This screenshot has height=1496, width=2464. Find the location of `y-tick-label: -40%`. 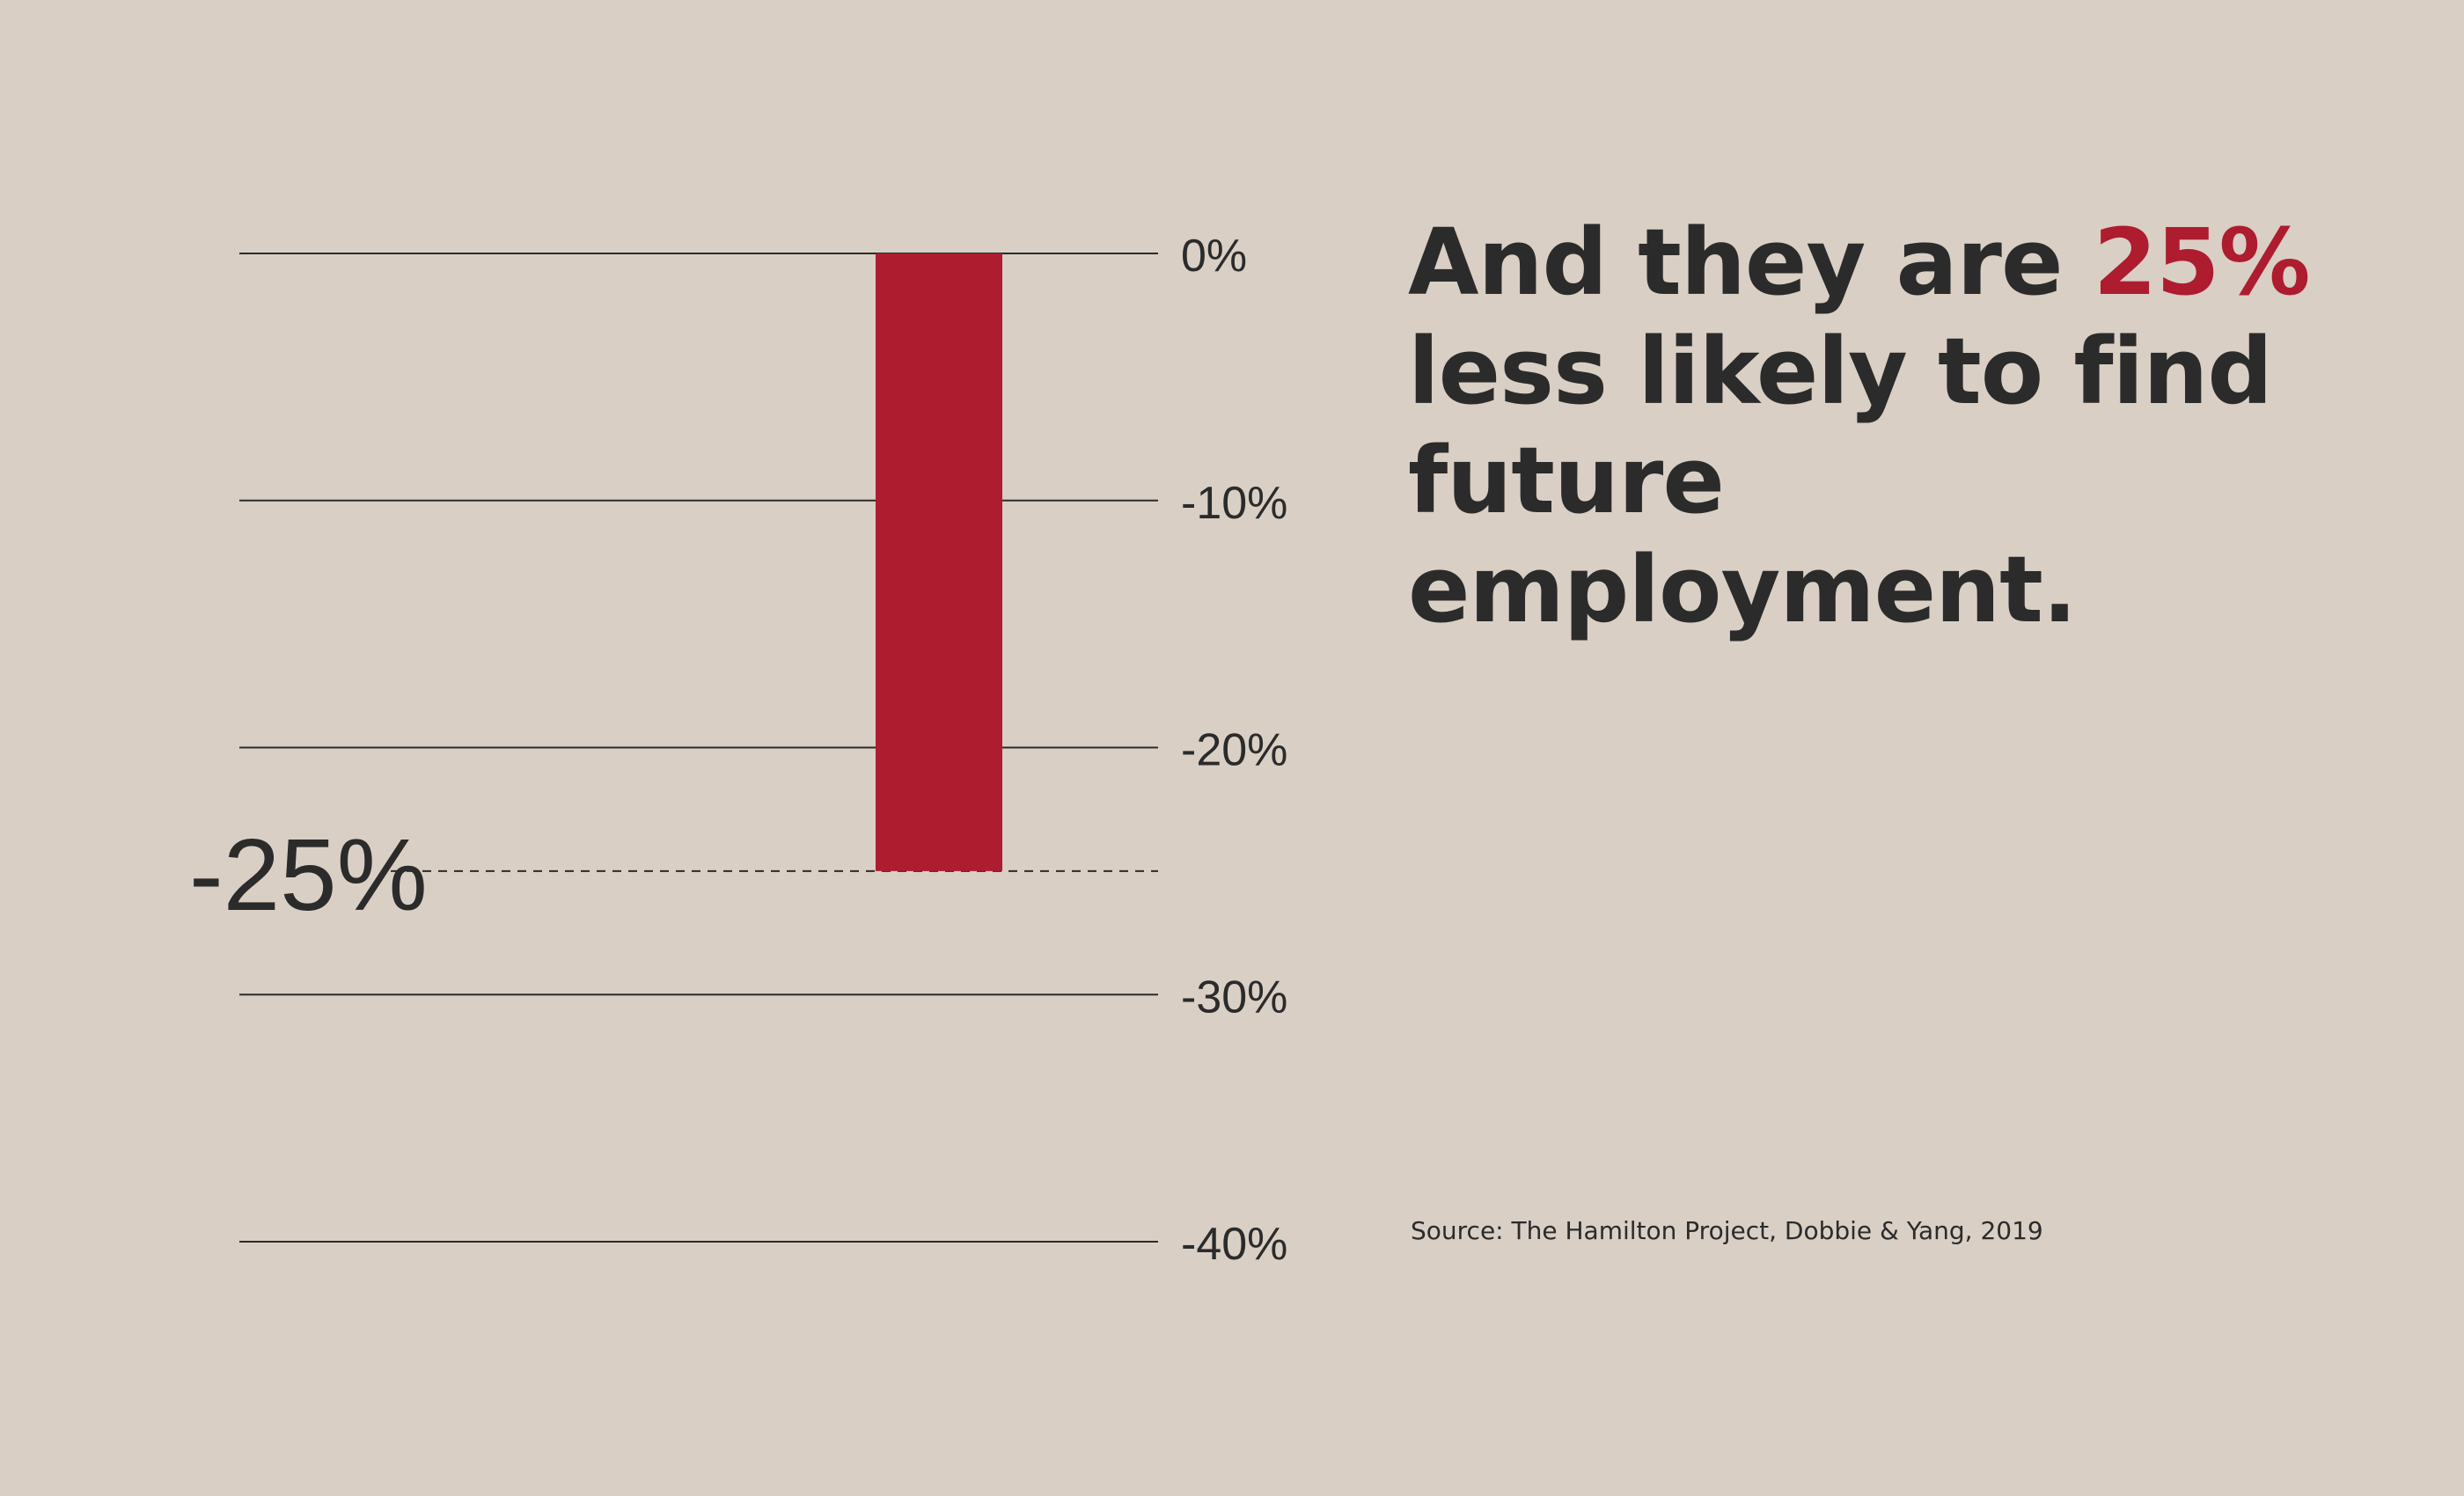

y-tick-label: -40% is located at coordinates (1234, 1244).